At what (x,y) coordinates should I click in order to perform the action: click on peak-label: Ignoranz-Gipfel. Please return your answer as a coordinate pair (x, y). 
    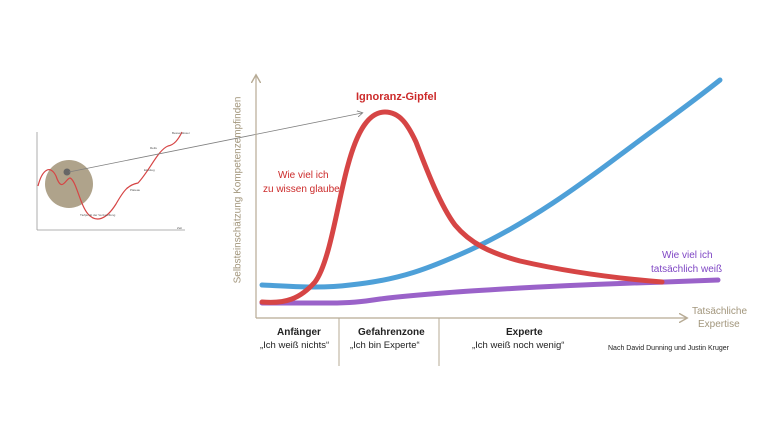
    Looking at the image, I should click on (396, 97).